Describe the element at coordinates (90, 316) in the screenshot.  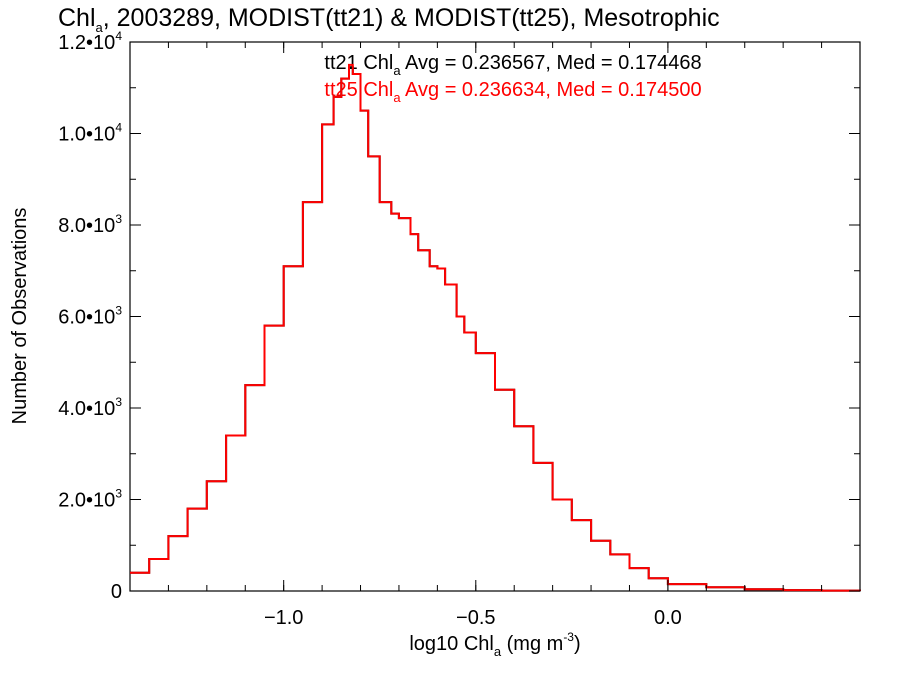
I see `y-tick-label: 6.0•103` at that location.